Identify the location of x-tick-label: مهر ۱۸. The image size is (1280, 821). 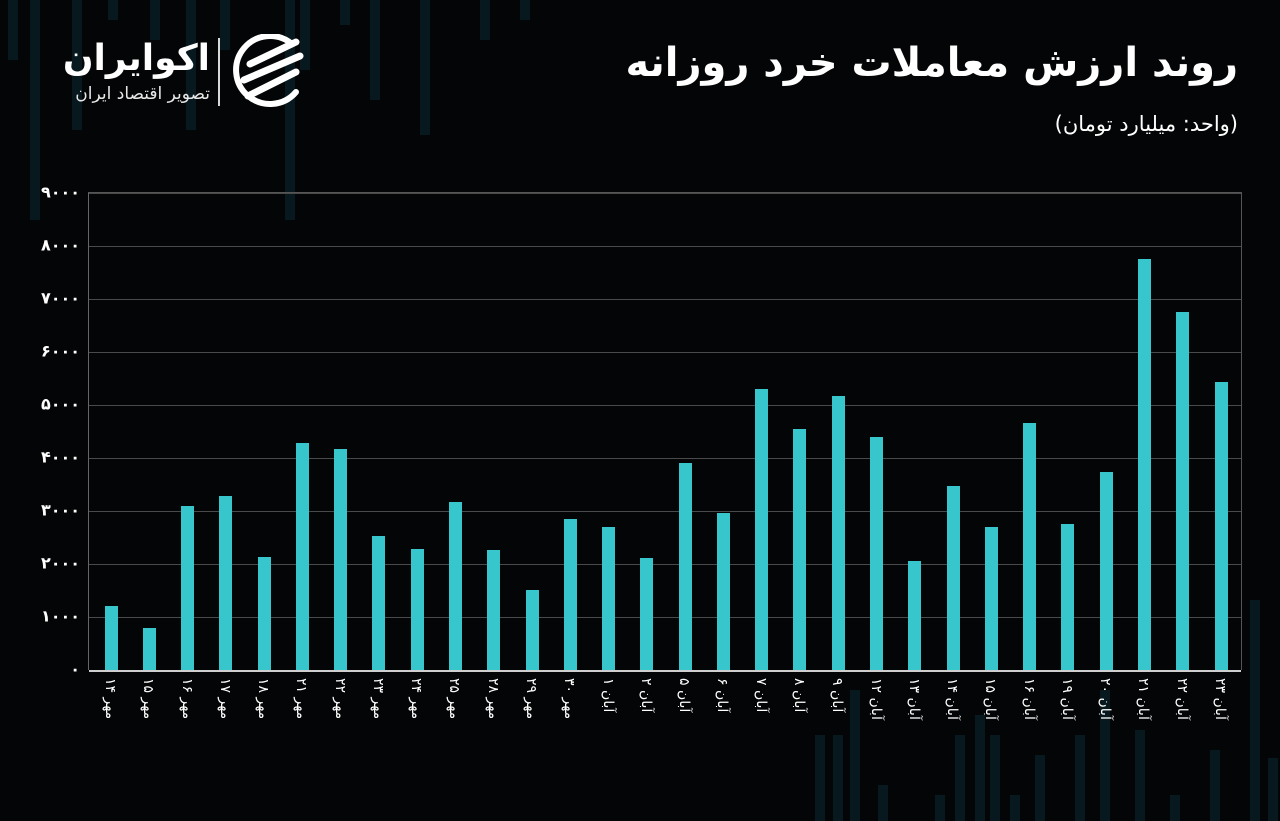
(263, 713).